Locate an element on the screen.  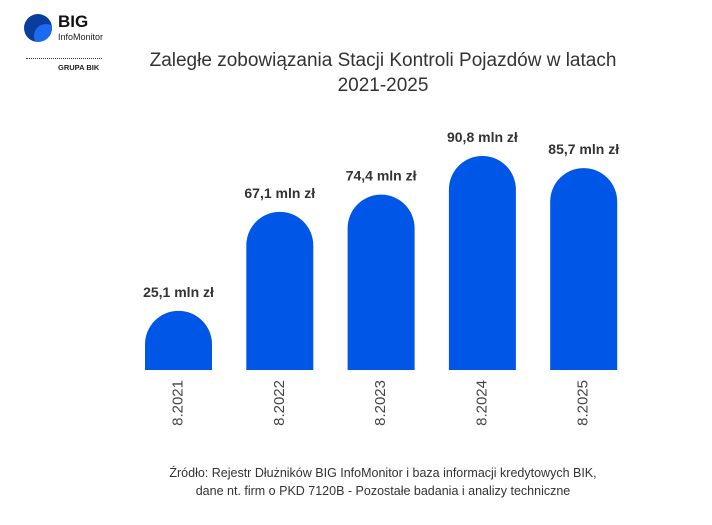
data-label: 67,1 mln zł is located at coordinates (279, 193).